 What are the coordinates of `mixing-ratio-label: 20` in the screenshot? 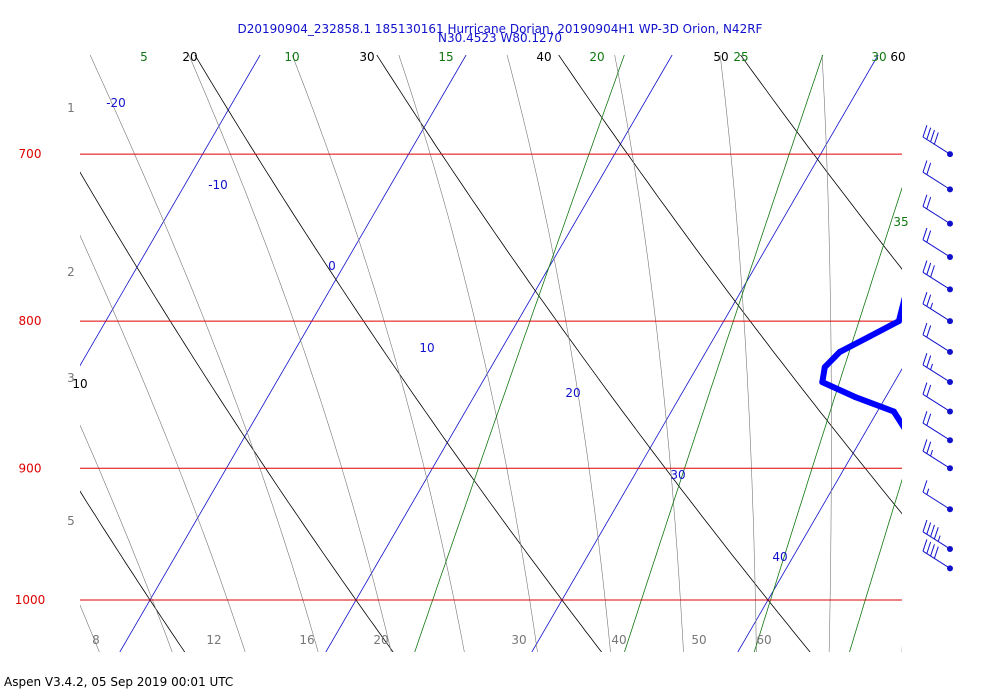 It's located at (596, 57).